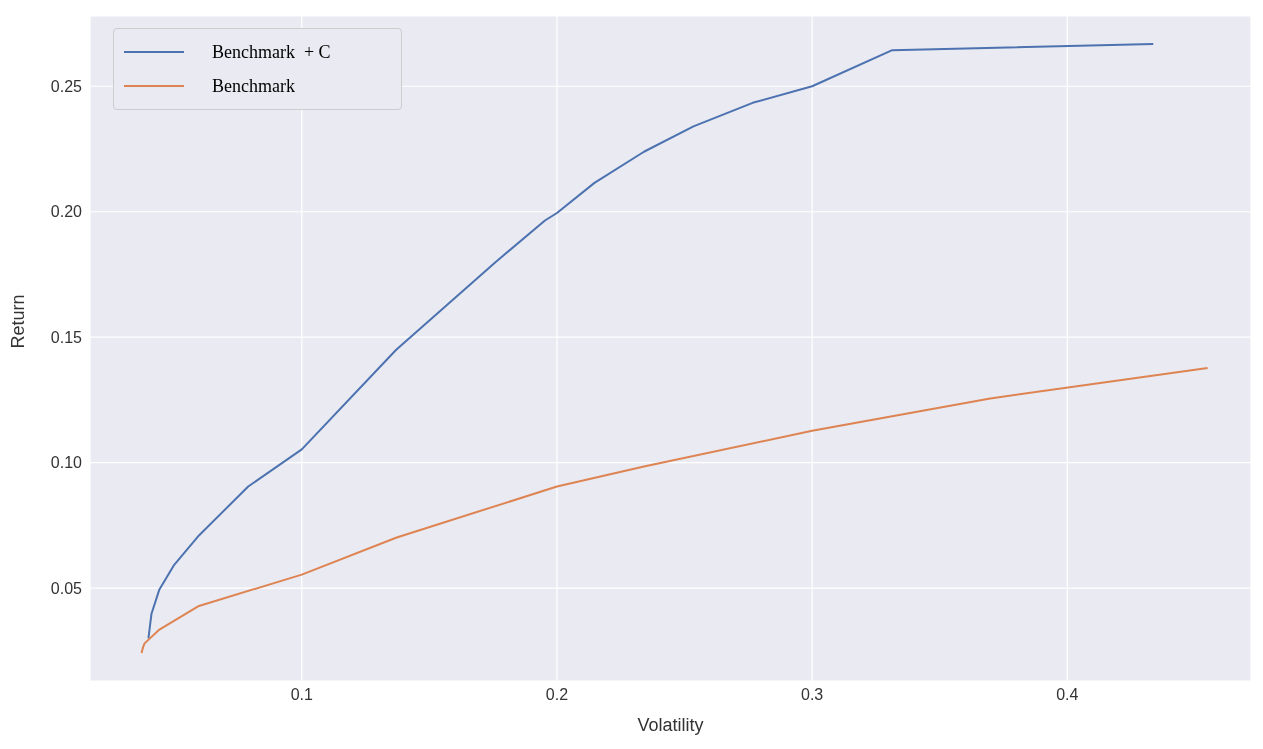  Describe the element at coordinates (1067, 695) in the screenshot. I see `x-tick-label: 0.4` at that location.